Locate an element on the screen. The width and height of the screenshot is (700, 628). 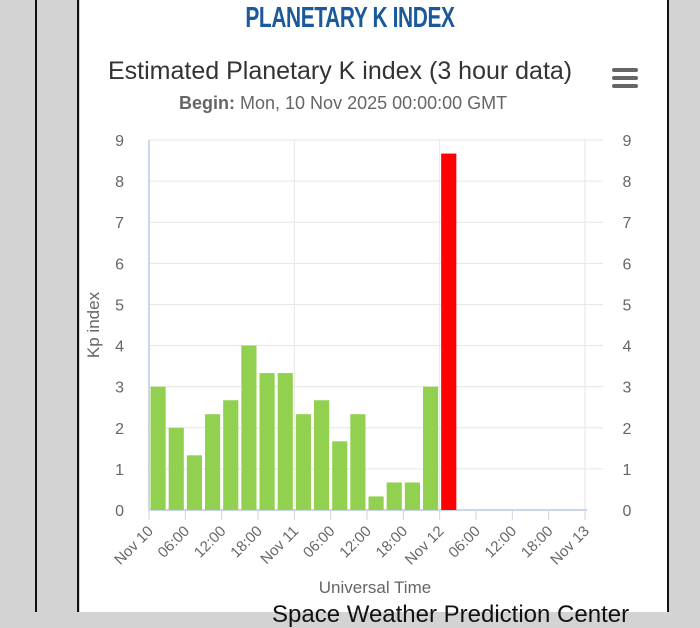
y-tick-label-right: 2 is located at coordinates (627, 429).